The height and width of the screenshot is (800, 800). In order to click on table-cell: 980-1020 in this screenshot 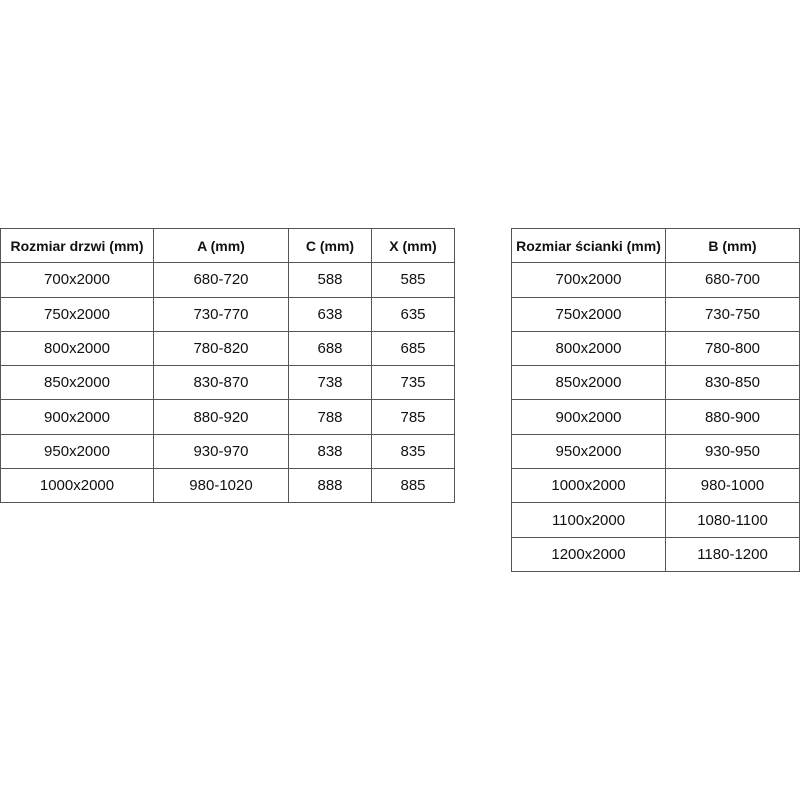, I will do `click(221, 486)`.